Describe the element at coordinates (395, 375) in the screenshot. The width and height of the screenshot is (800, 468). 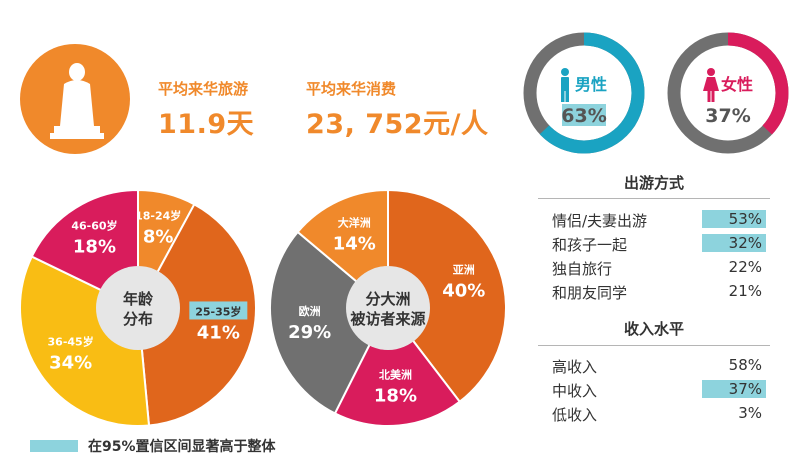
I see `slice-label-1: 北美洲` at that location.